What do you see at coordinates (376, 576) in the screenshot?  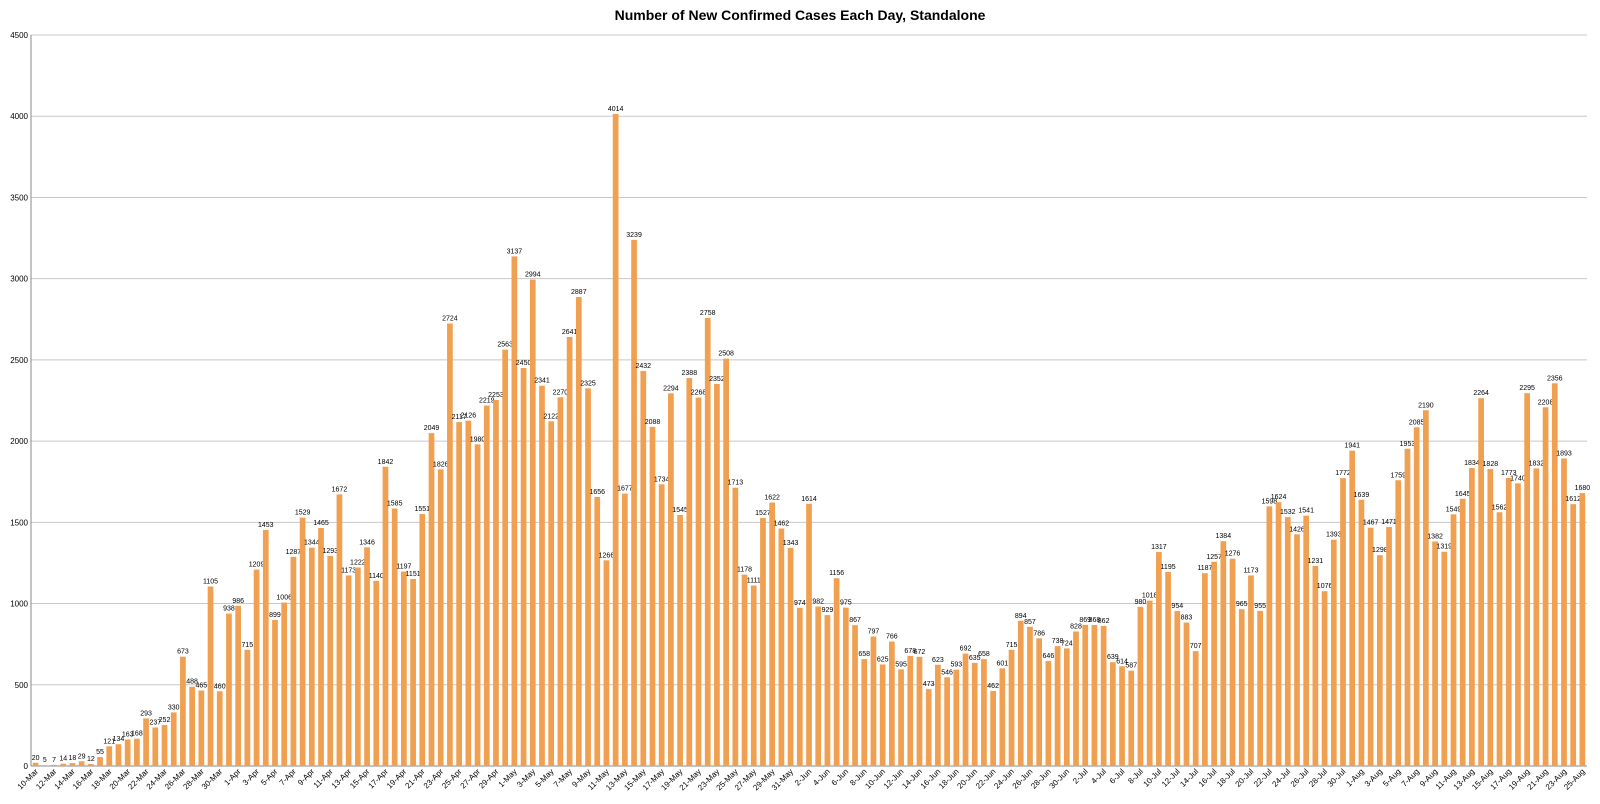 I see `data-label: 1140` at bounding box center [376, 576].